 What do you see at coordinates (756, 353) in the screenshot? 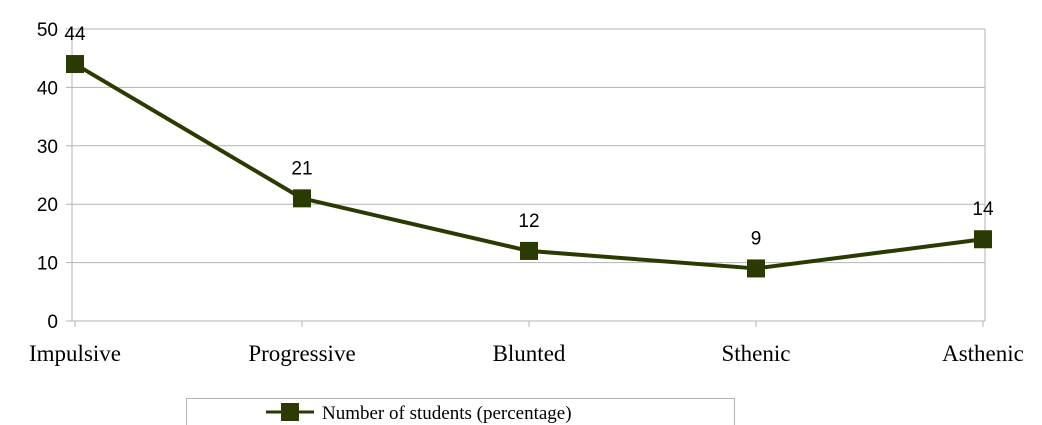
I see `x-tick-label: Sthenic` at bounding box center [756, 353].